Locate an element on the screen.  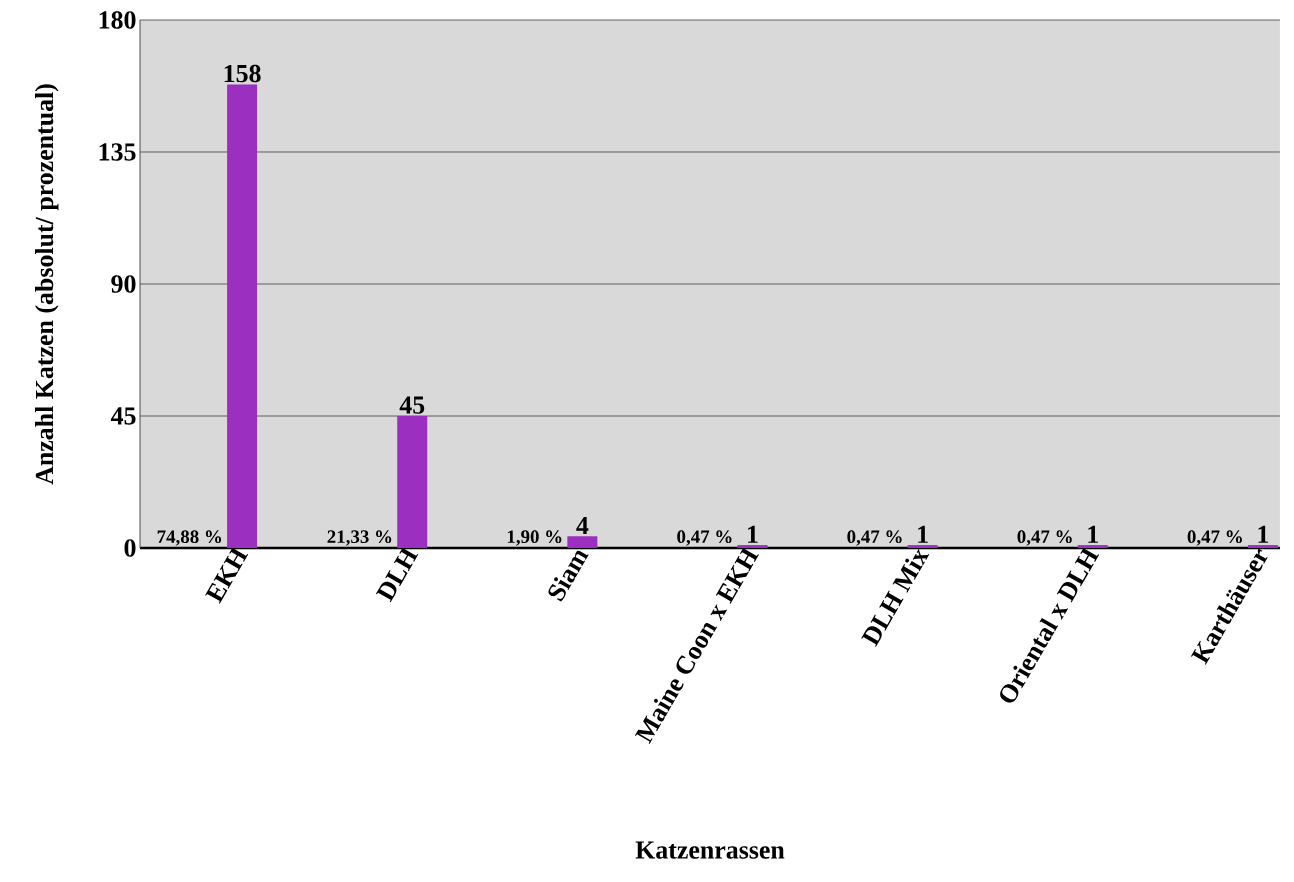
data-label: 158 is located at coordinates (242, 73).